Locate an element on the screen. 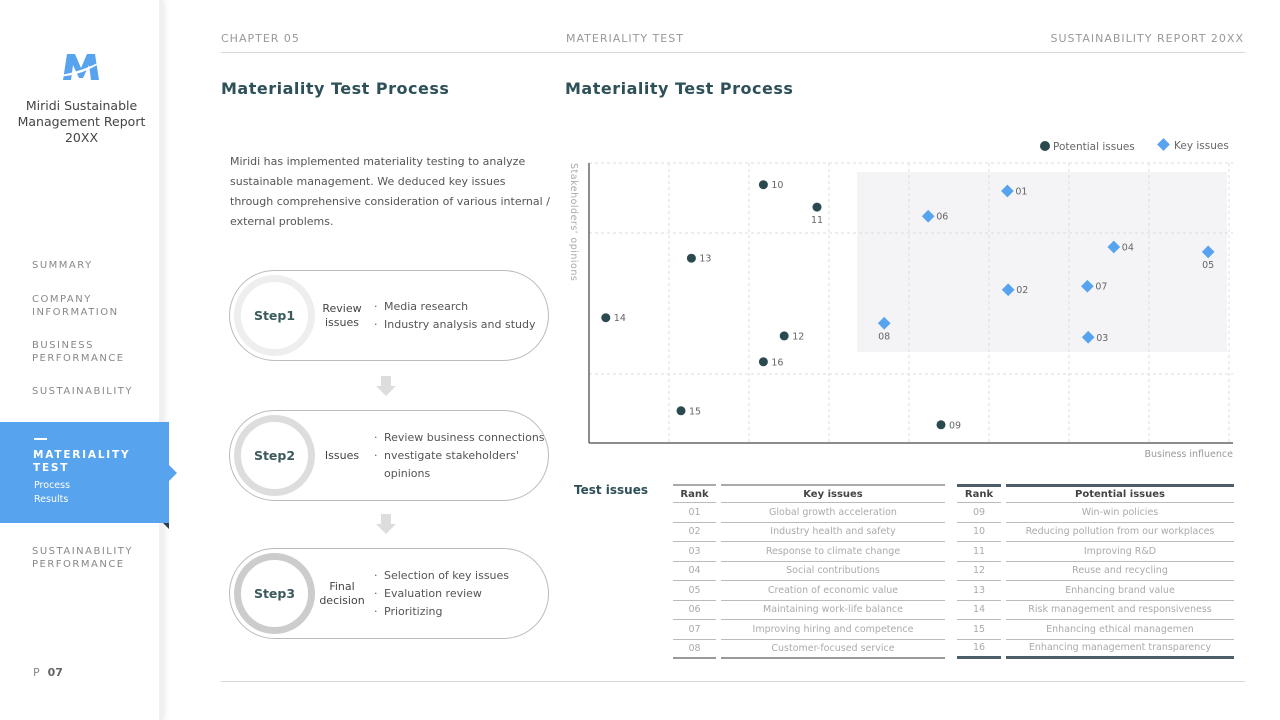 This screenshot has width=1280, height=720. table-row: 07 Improving hiring and competence is located at coordinates (809, 630).